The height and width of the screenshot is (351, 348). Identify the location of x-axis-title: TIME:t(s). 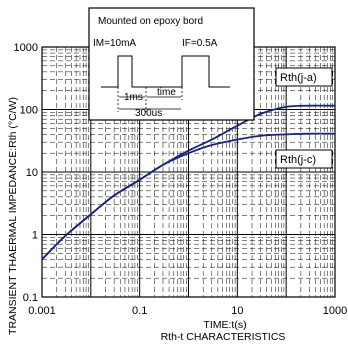
(224, 325).